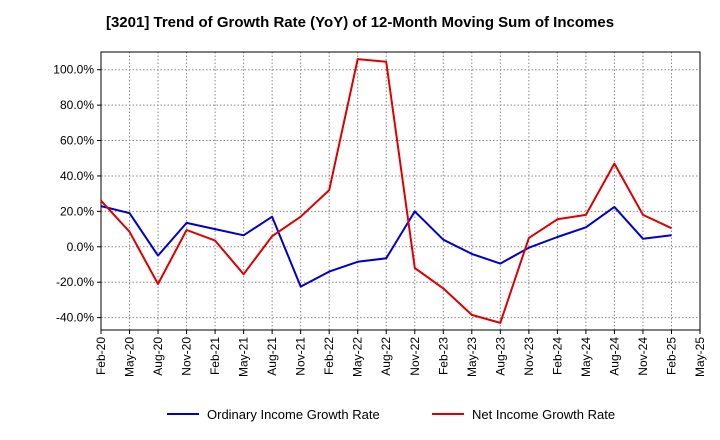 Image resolution: width=720 pixels, height=440 pixels. What do you see at coordinates (77, 176) in the screenshot?
I see `y-tick-label: 40.0%` at bounding box center [77, 176].